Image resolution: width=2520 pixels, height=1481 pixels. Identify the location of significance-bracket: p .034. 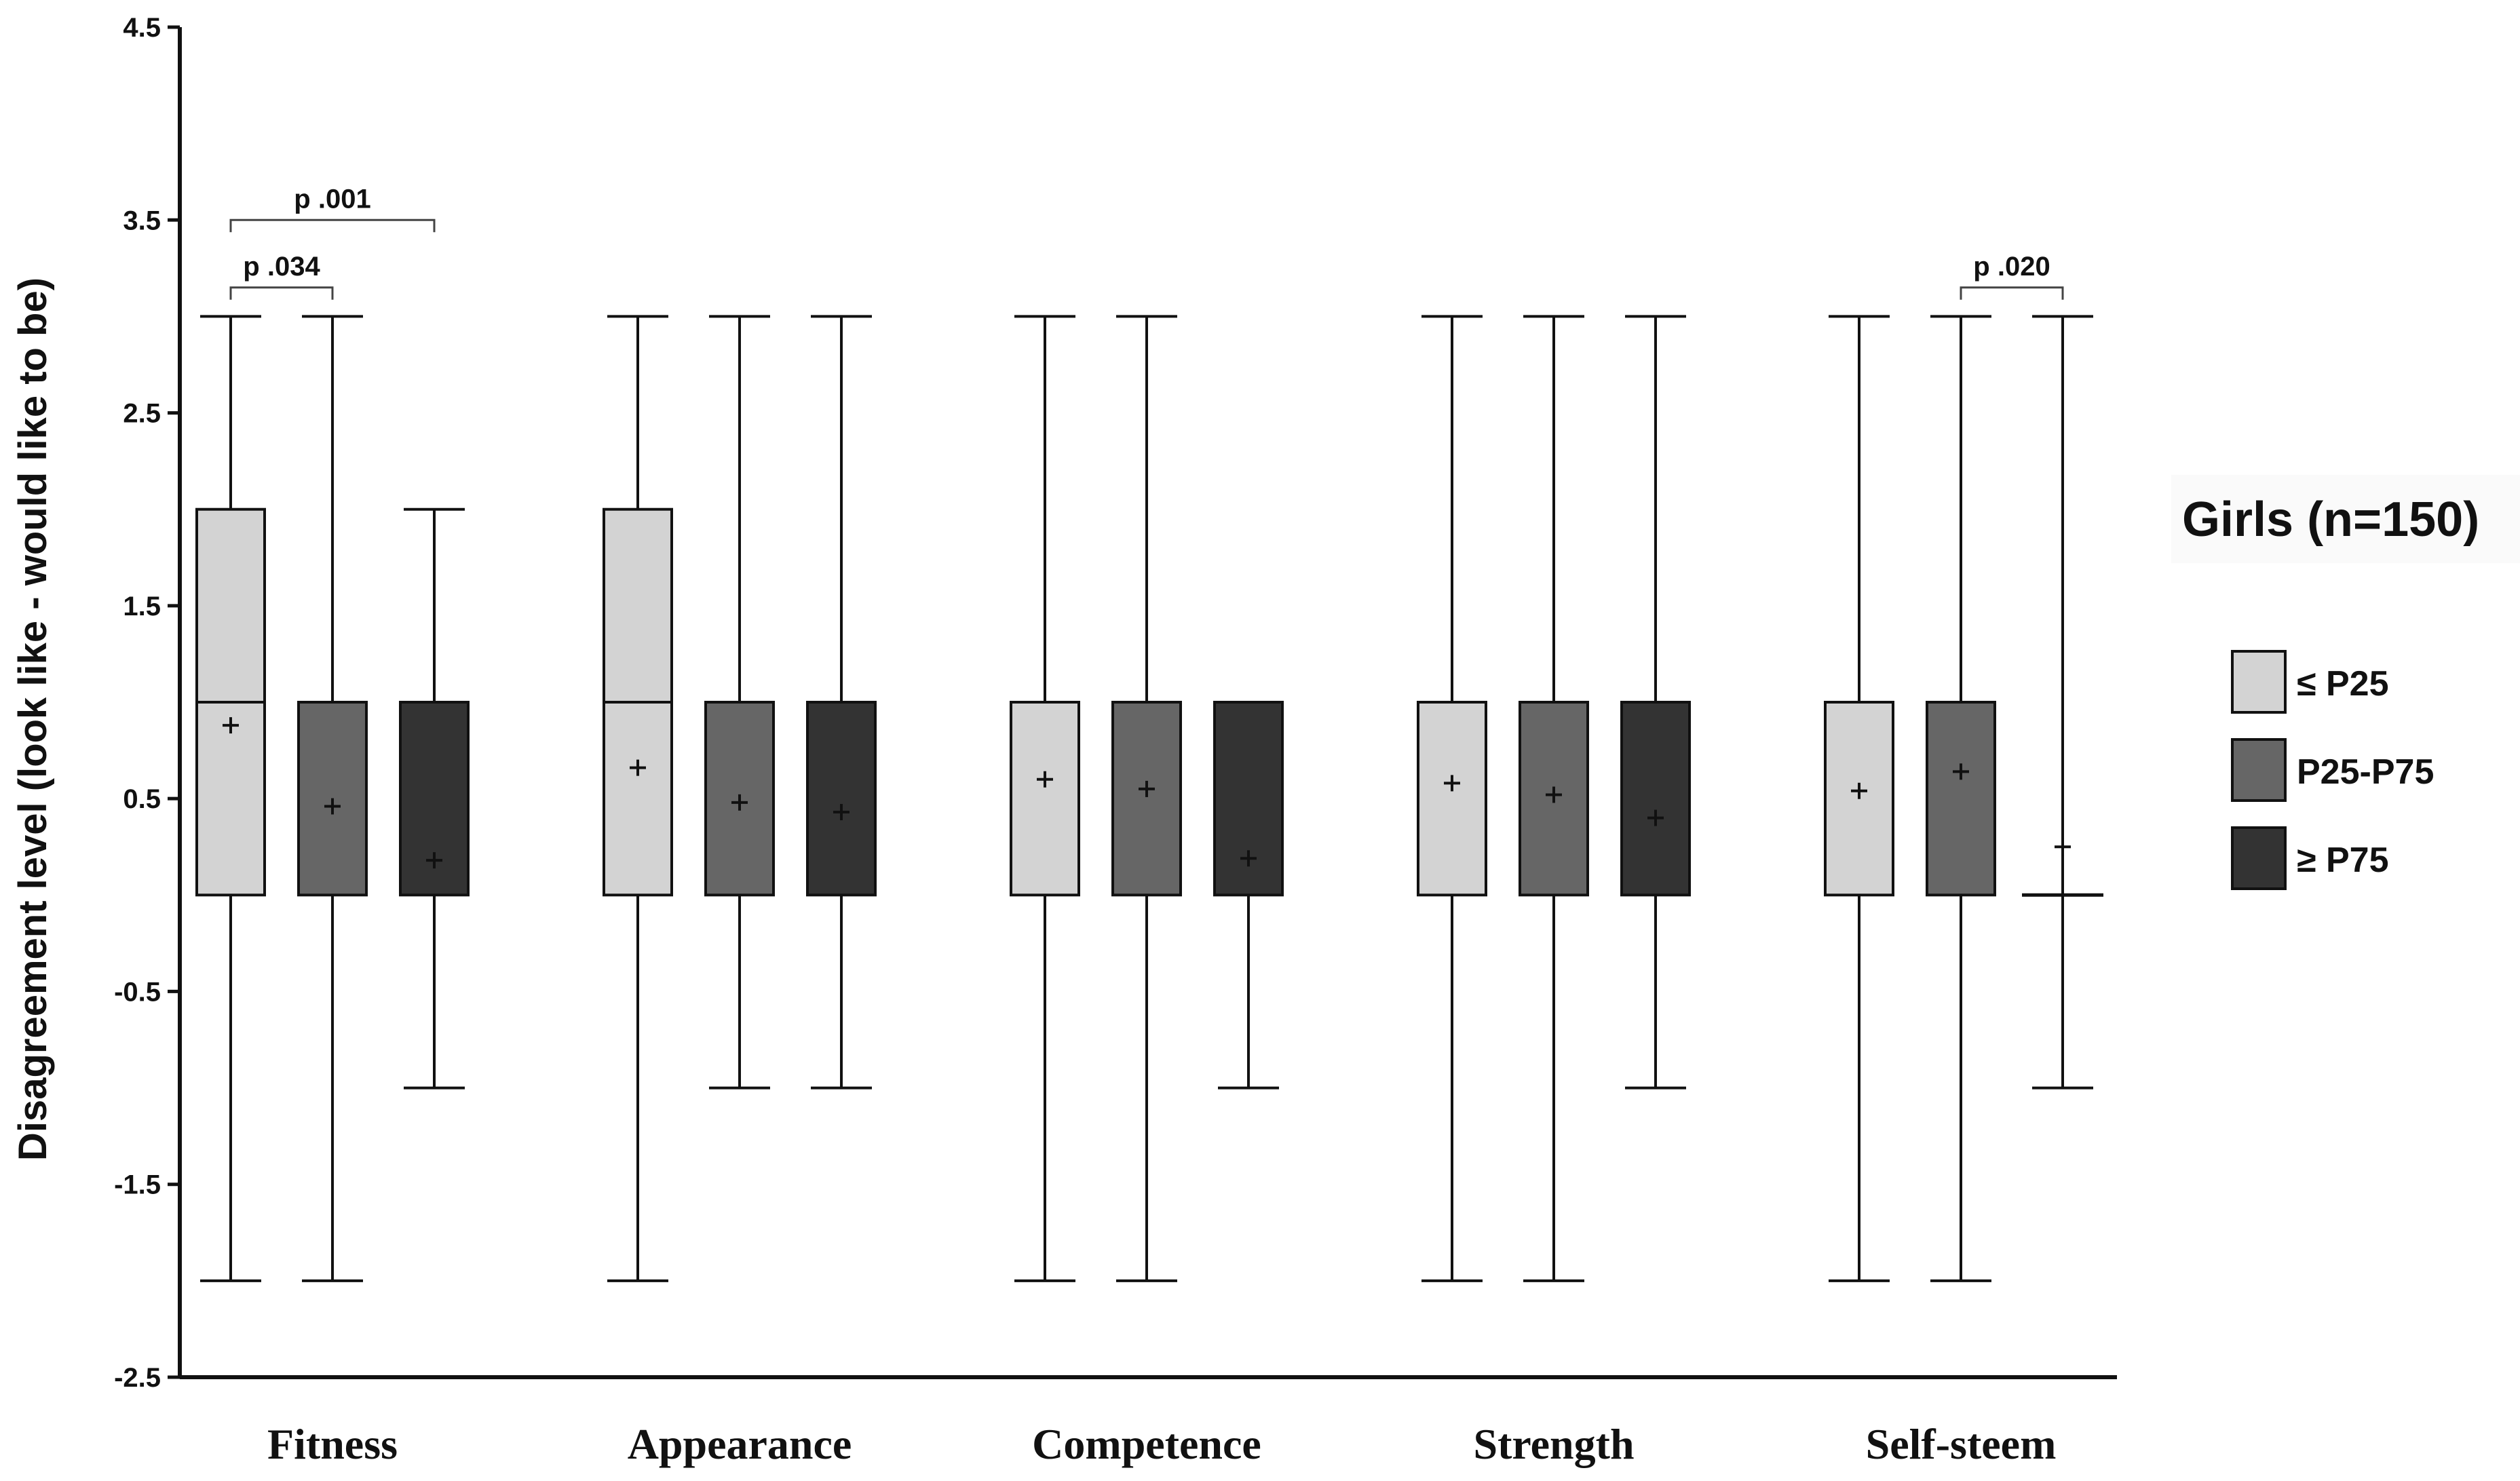
(281, 276).